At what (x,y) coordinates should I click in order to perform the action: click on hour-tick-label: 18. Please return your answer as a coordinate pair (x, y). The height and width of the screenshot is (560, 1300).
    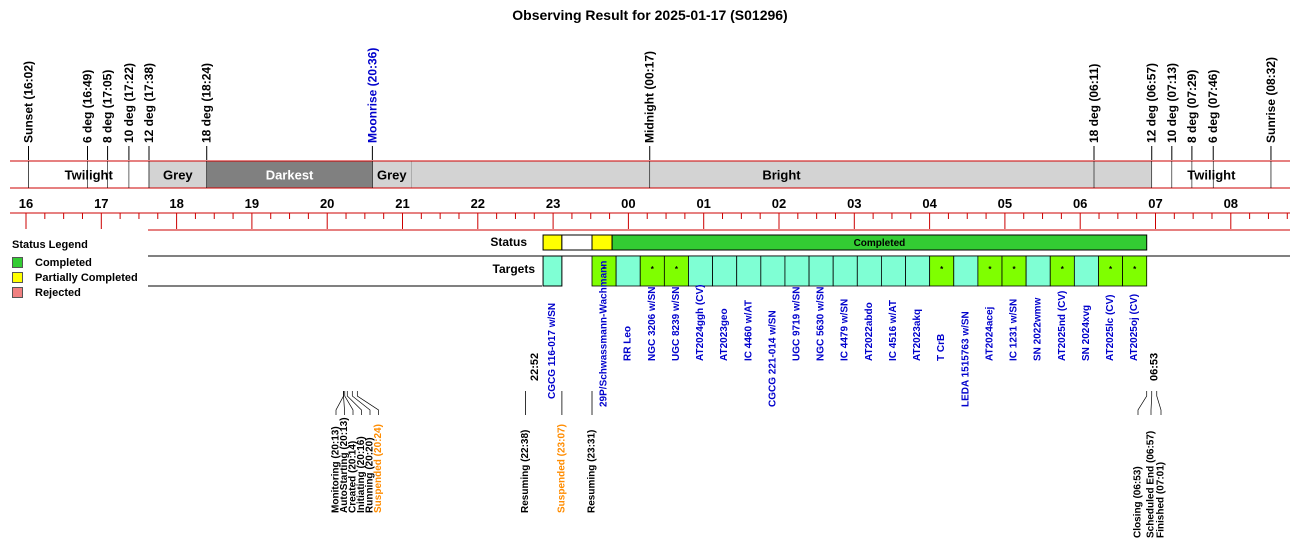
    Looking at the image, I should click on (176, 203).